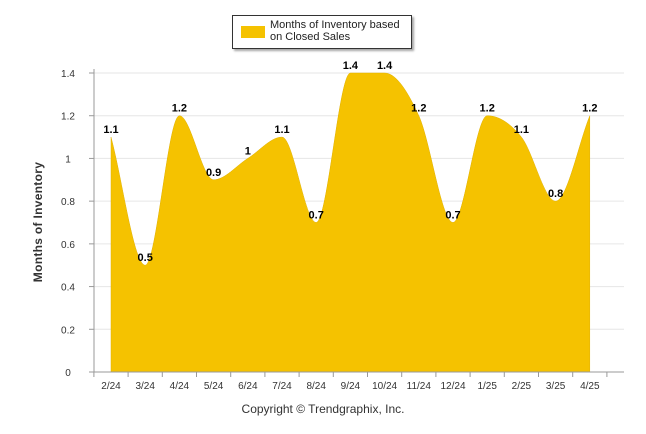 The height and width of the screenshot is (434, 646). Describe the element at coordinates (68, 159) in the screenshot. I see `y-tick-label: 1` at that location.